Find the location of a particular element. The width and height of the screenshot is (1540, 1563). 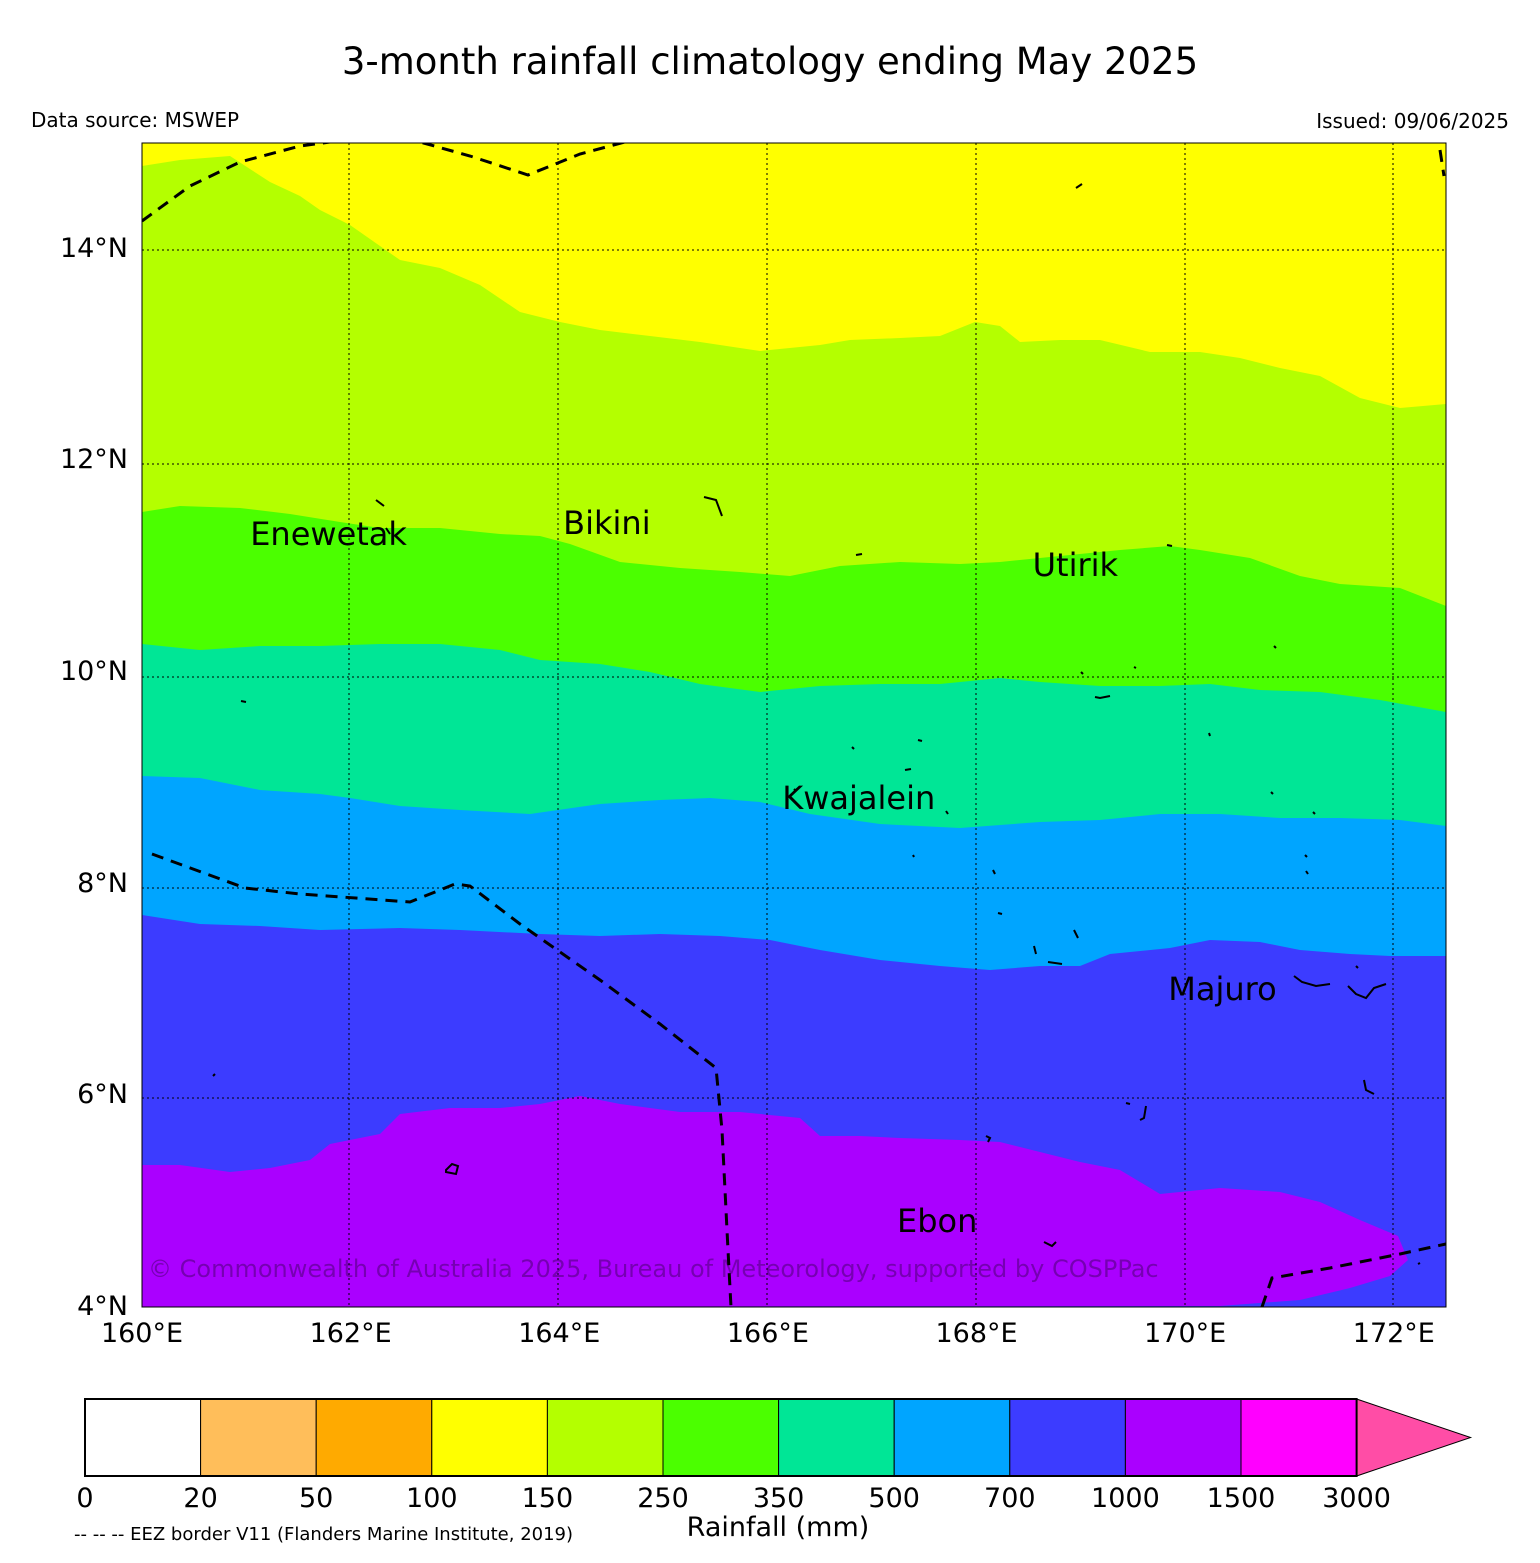

lon-tick-label: 172°E is located at coordinates (1393, 1333).